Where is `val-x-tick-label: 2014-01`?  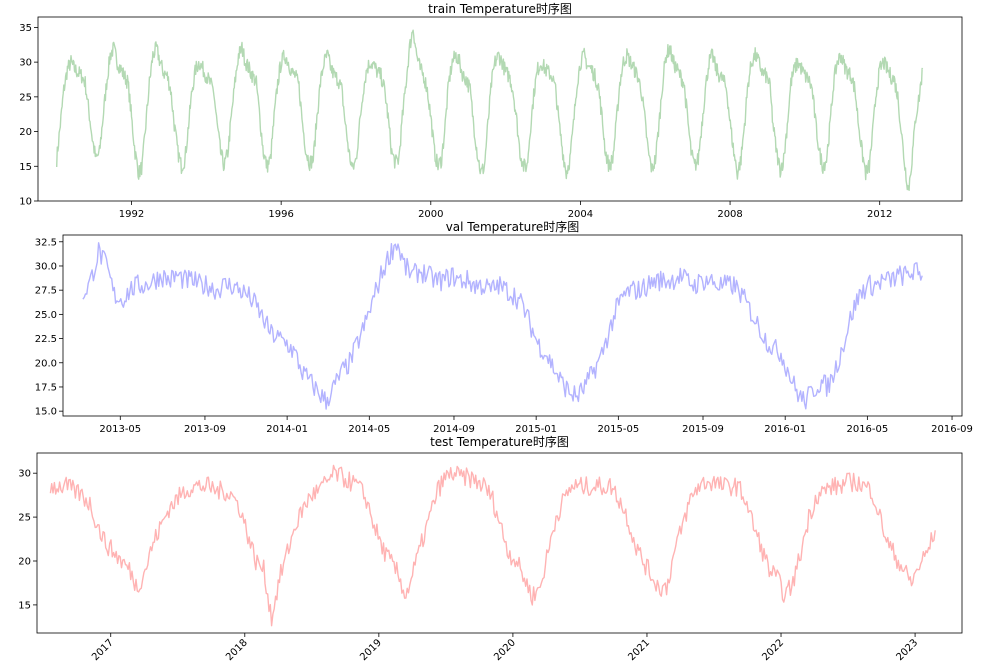
val-x-tick-label: 2014-01 is located at coordinates (287, 429).